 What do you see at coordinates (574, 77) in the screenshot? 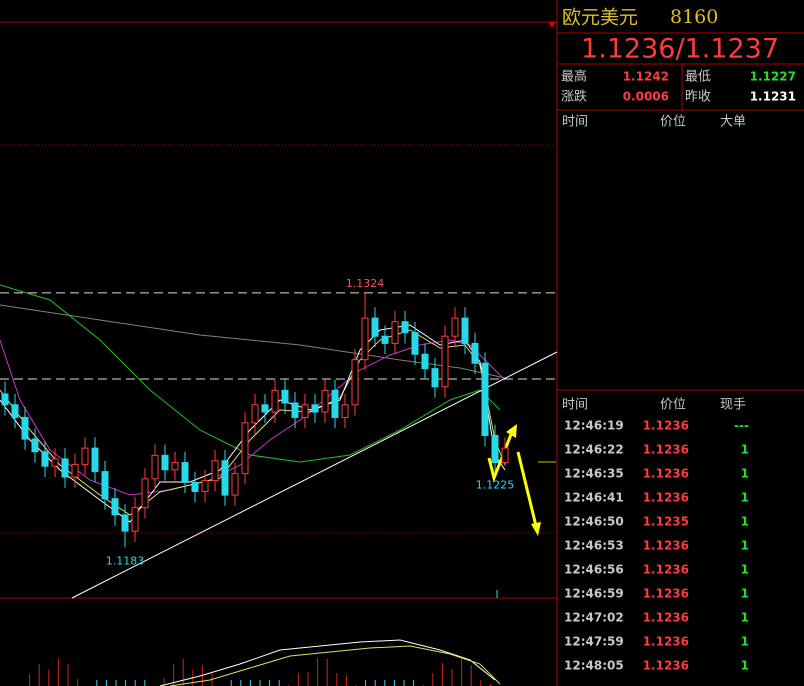
I see `stat-label: 最高` at bounding box center [574, 77].